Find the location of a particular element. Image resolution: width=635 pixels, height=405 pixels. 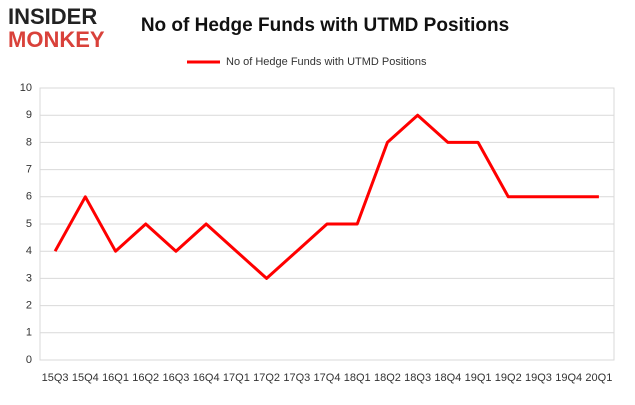

x-tick-label: 17Q3 is located at coordinates (296, 378).